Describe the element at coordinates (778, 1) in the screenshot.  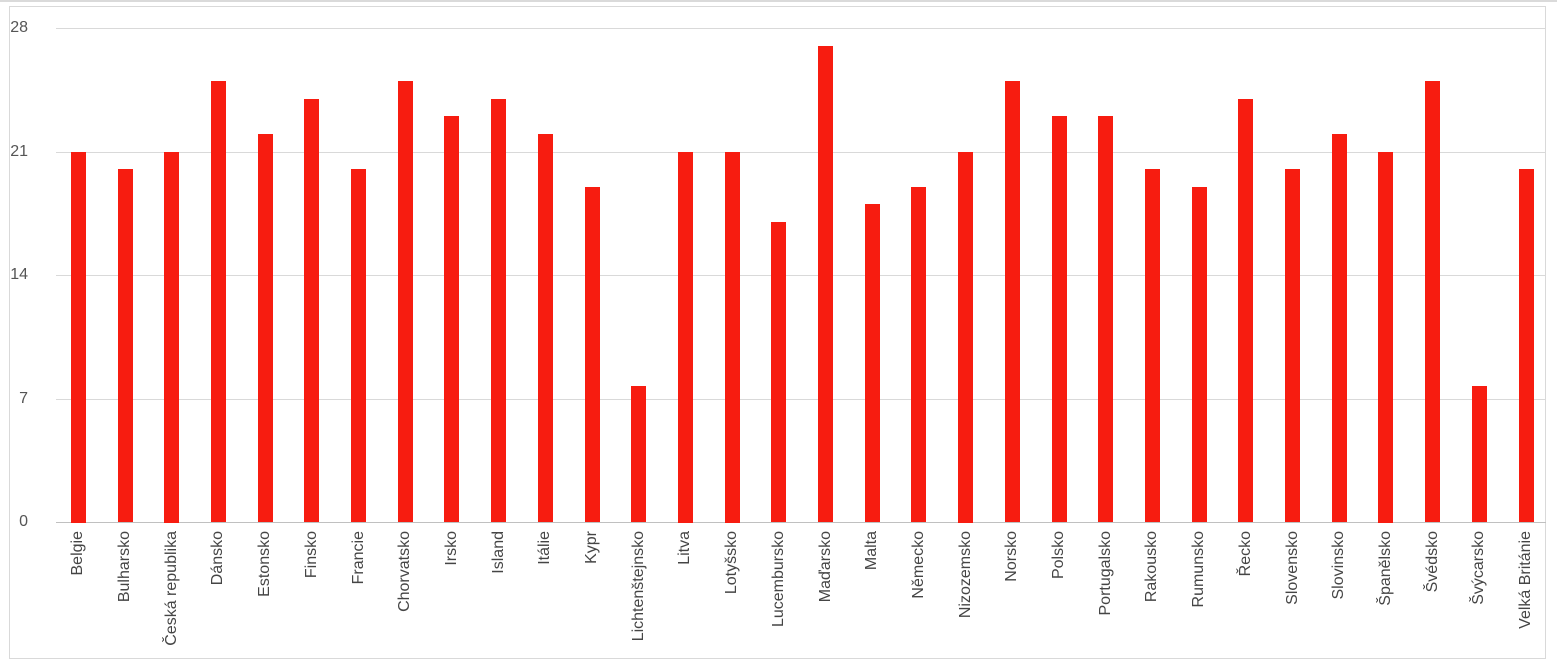
I see `window-top-edge` at that location.